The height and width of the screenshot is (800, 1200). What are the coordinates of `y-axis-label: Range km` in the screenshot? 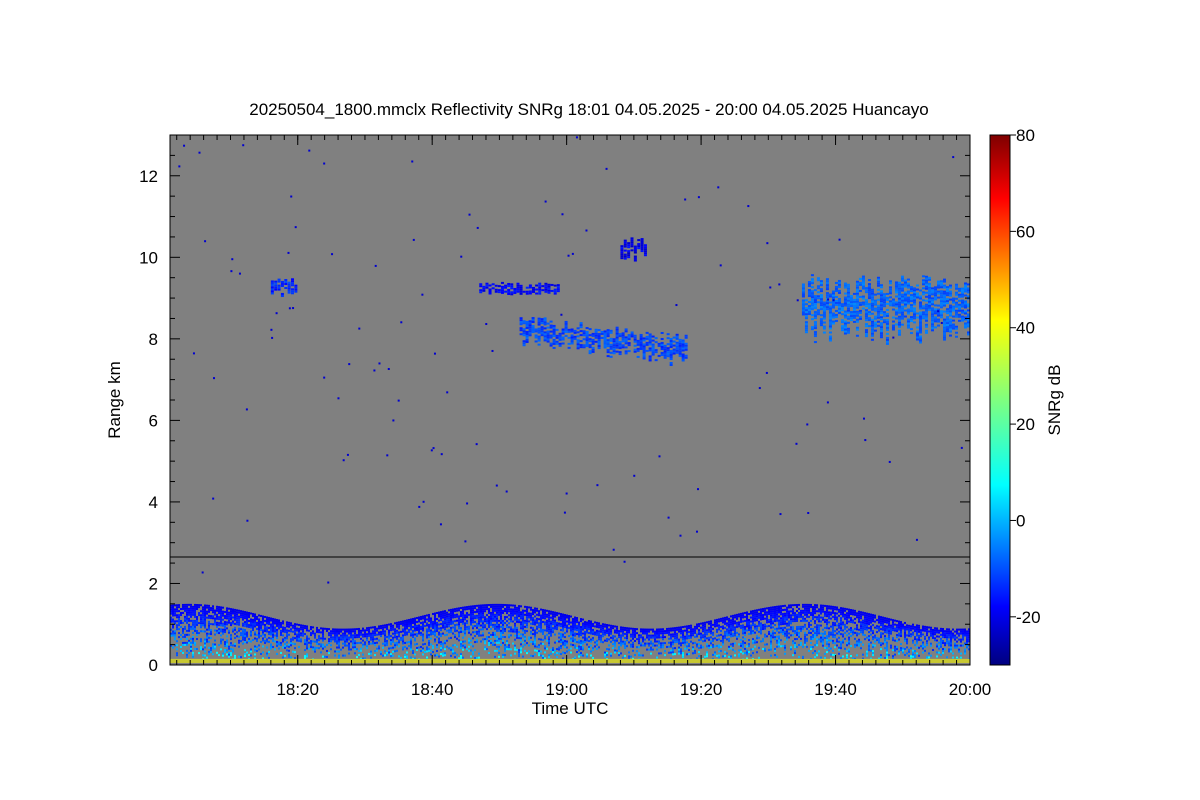 It's located at (114, 399).